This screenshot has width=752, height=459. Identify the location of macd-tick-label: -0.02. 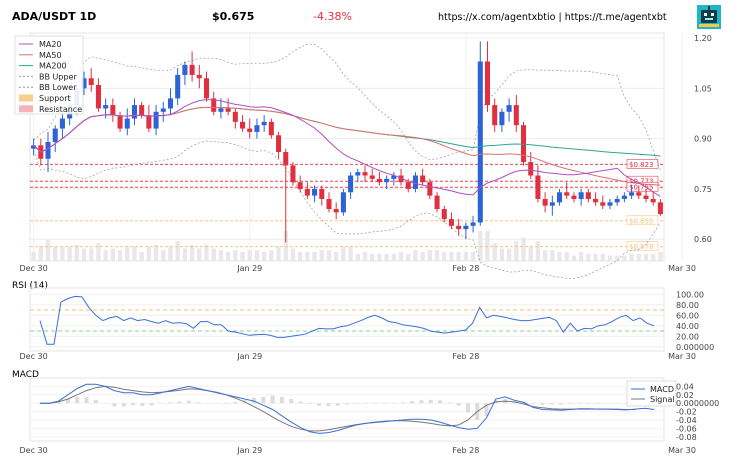
(686, 412).